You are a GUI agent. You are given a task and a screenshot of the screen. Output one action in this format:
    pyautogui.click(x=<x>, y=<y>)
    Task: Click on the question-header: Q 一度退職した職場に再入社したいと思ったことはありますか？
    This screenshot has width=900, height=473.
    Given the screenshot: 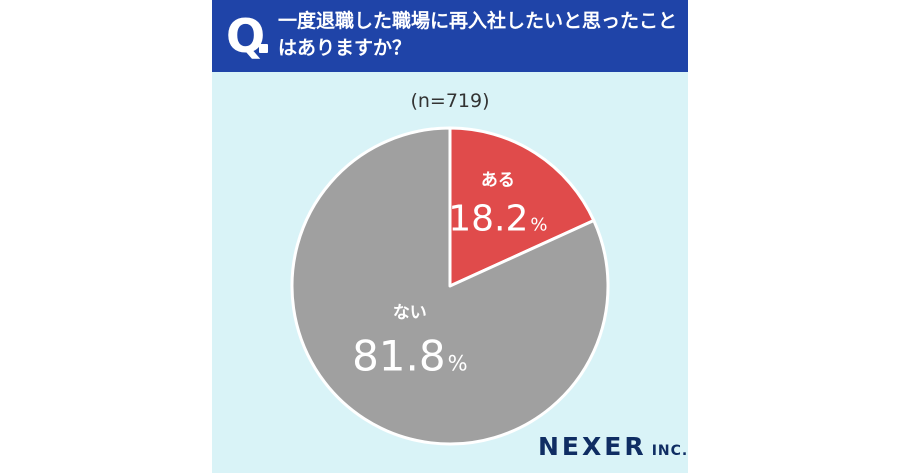 What is the action you would take?
    pyautogui.click(x=450, y=36)
    